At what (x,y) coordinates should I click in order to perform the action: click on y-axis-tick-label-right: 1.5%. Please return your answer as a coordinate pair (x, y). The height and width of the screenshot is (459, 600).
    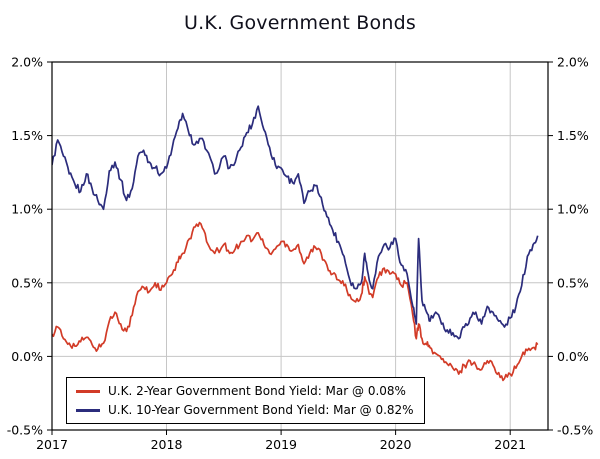
    Looking at the image, I should click on (573, 135).